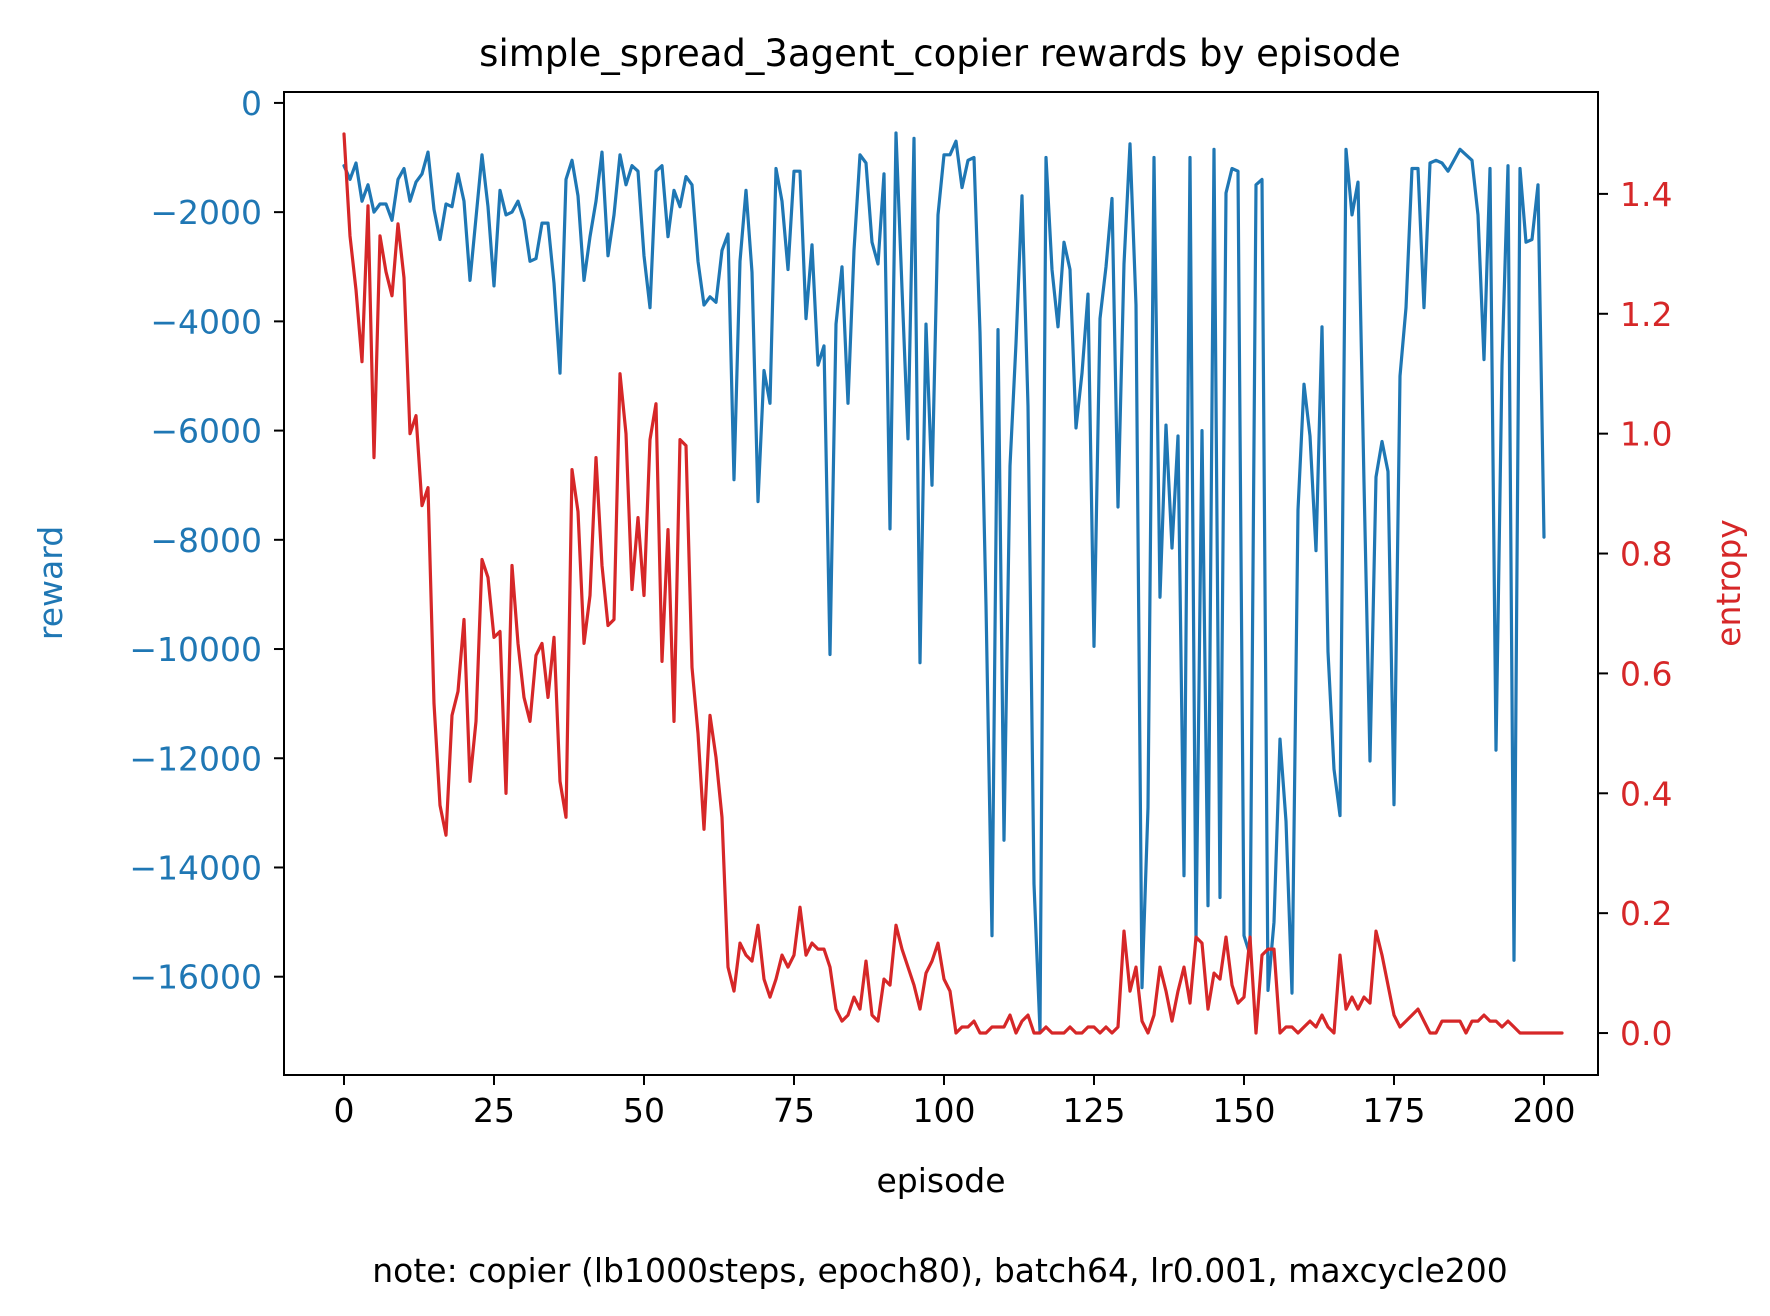 This screenshot has height=1316, width=1770. Describe the element at coordinates (1094, 1110) in the screenshot. I see `x-tick-label: 125` at that location.